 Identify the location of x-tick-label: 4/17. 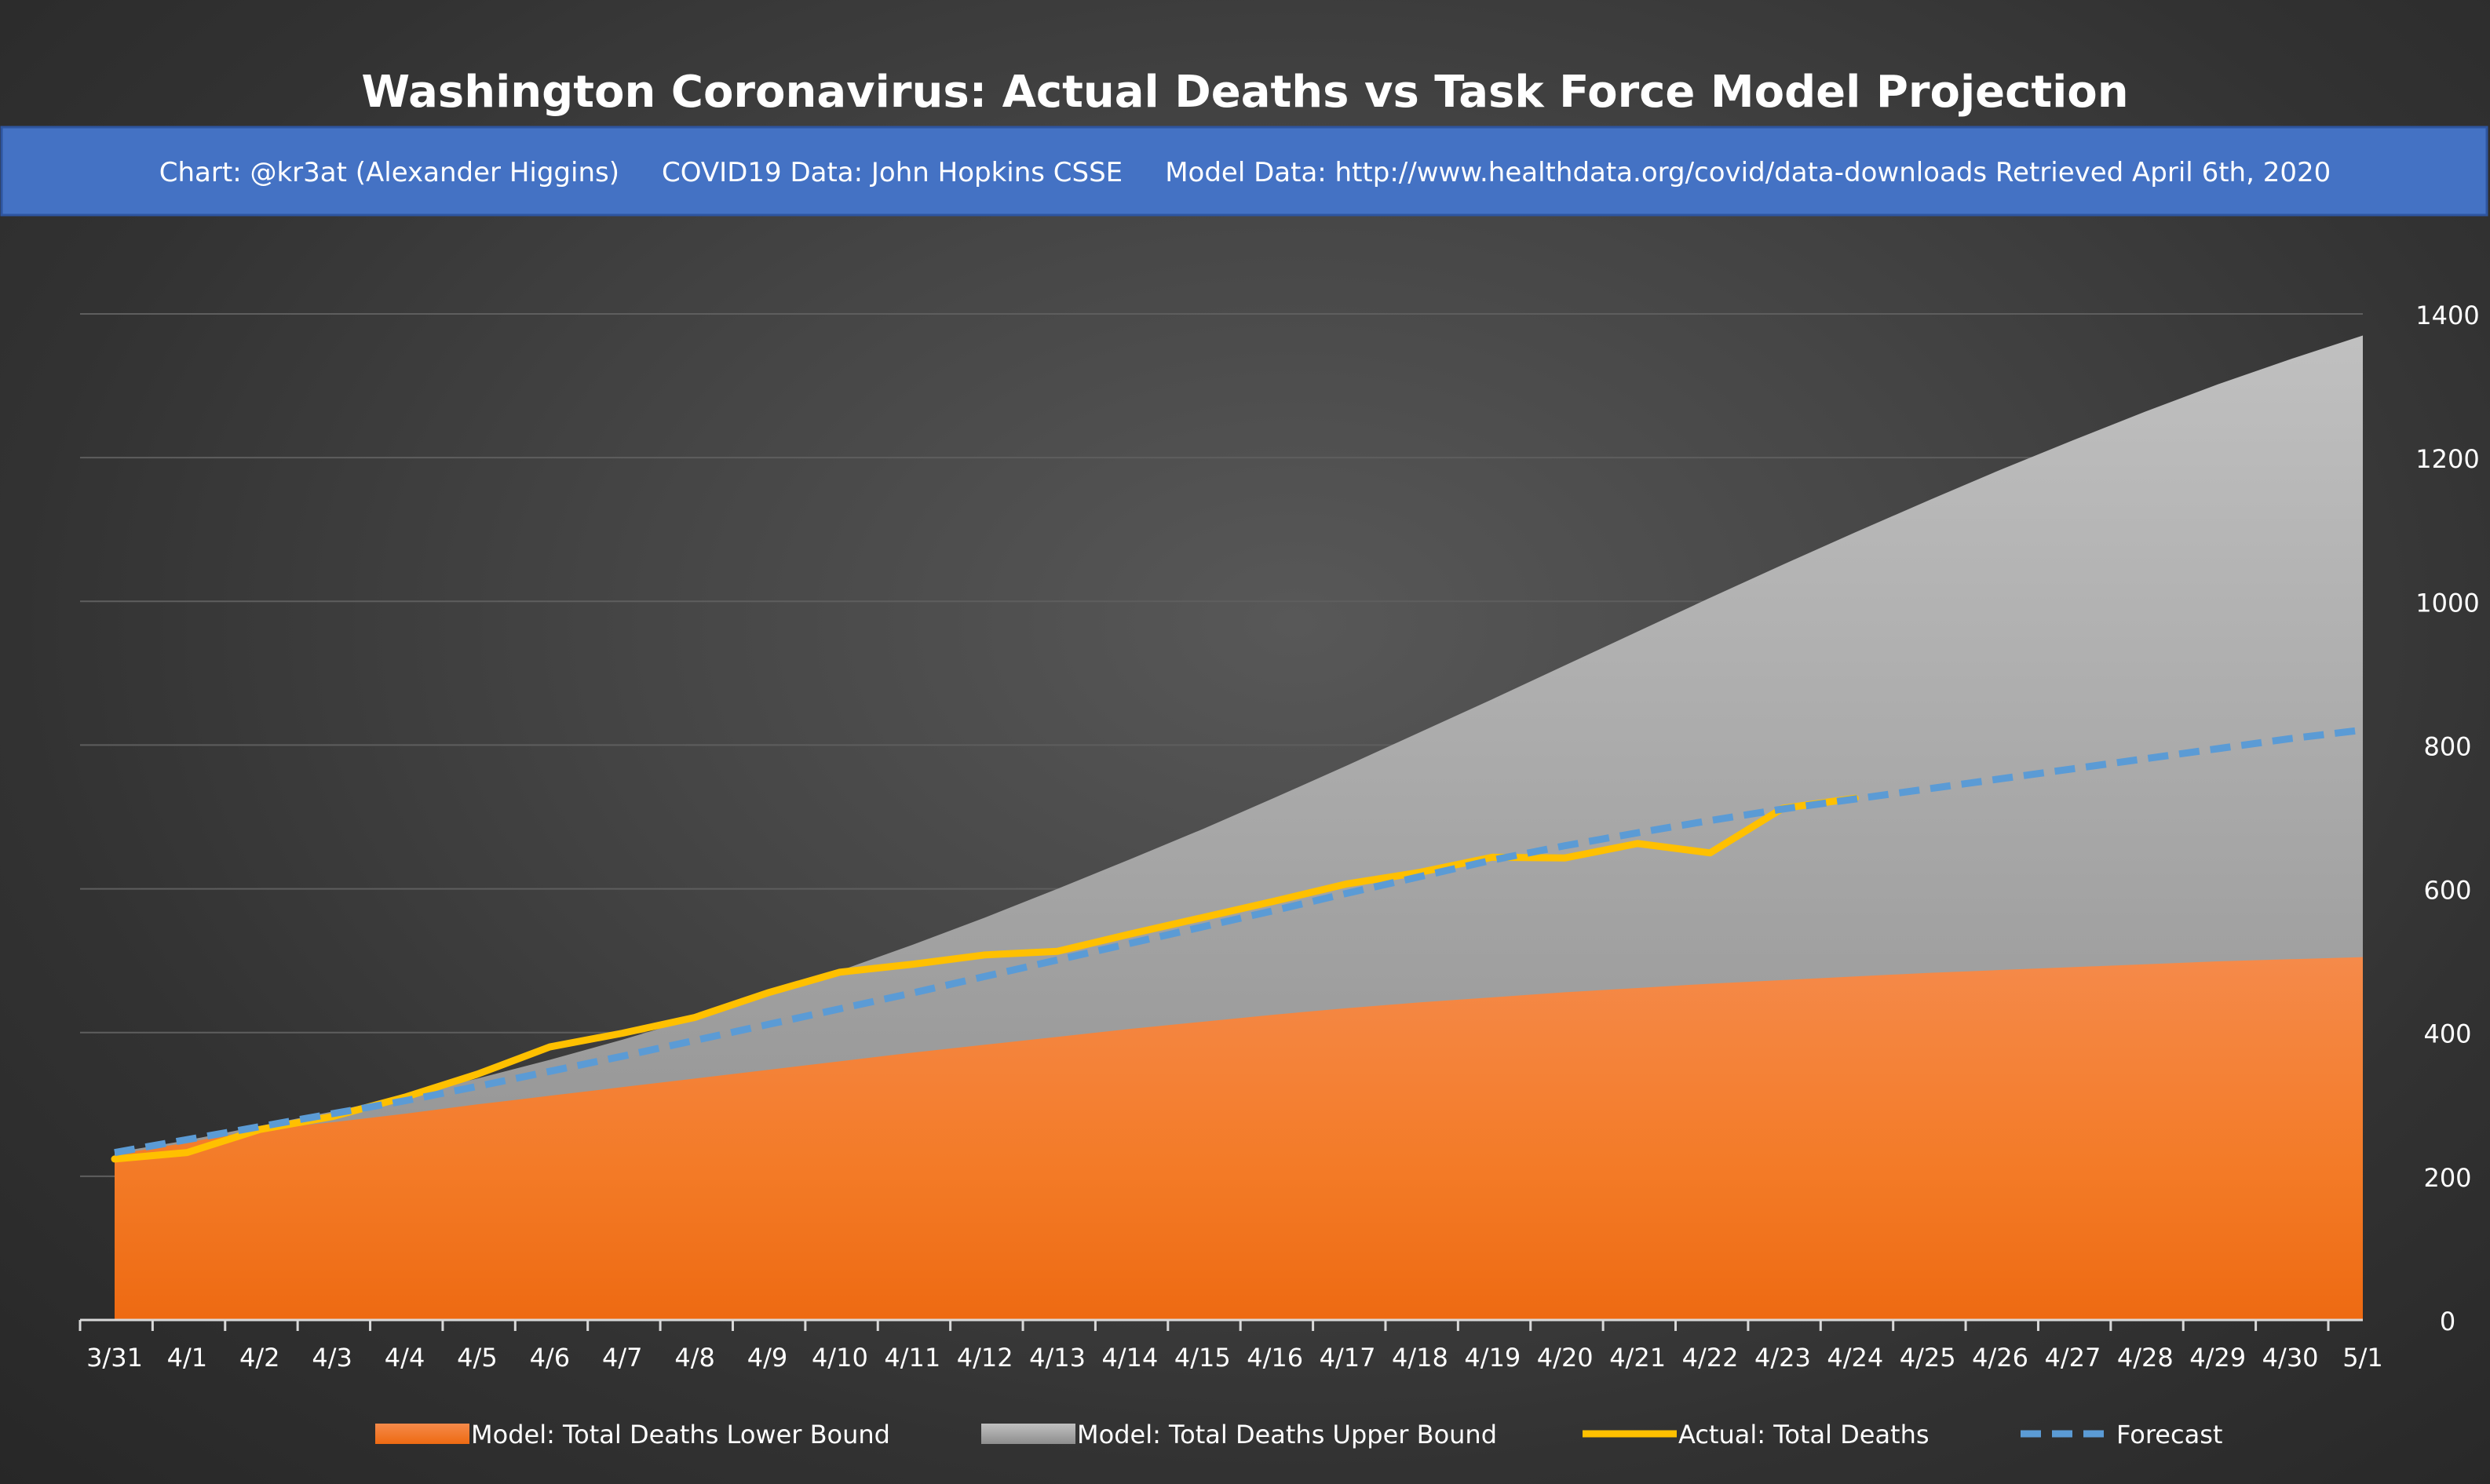
(1348, 1358).